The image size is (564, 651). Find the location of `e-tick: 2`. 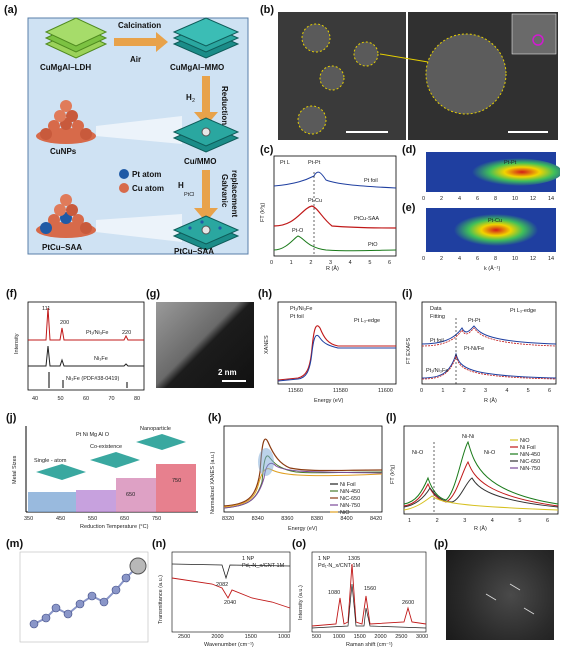

e-tick: 2 is located at coordinates (441, 259).